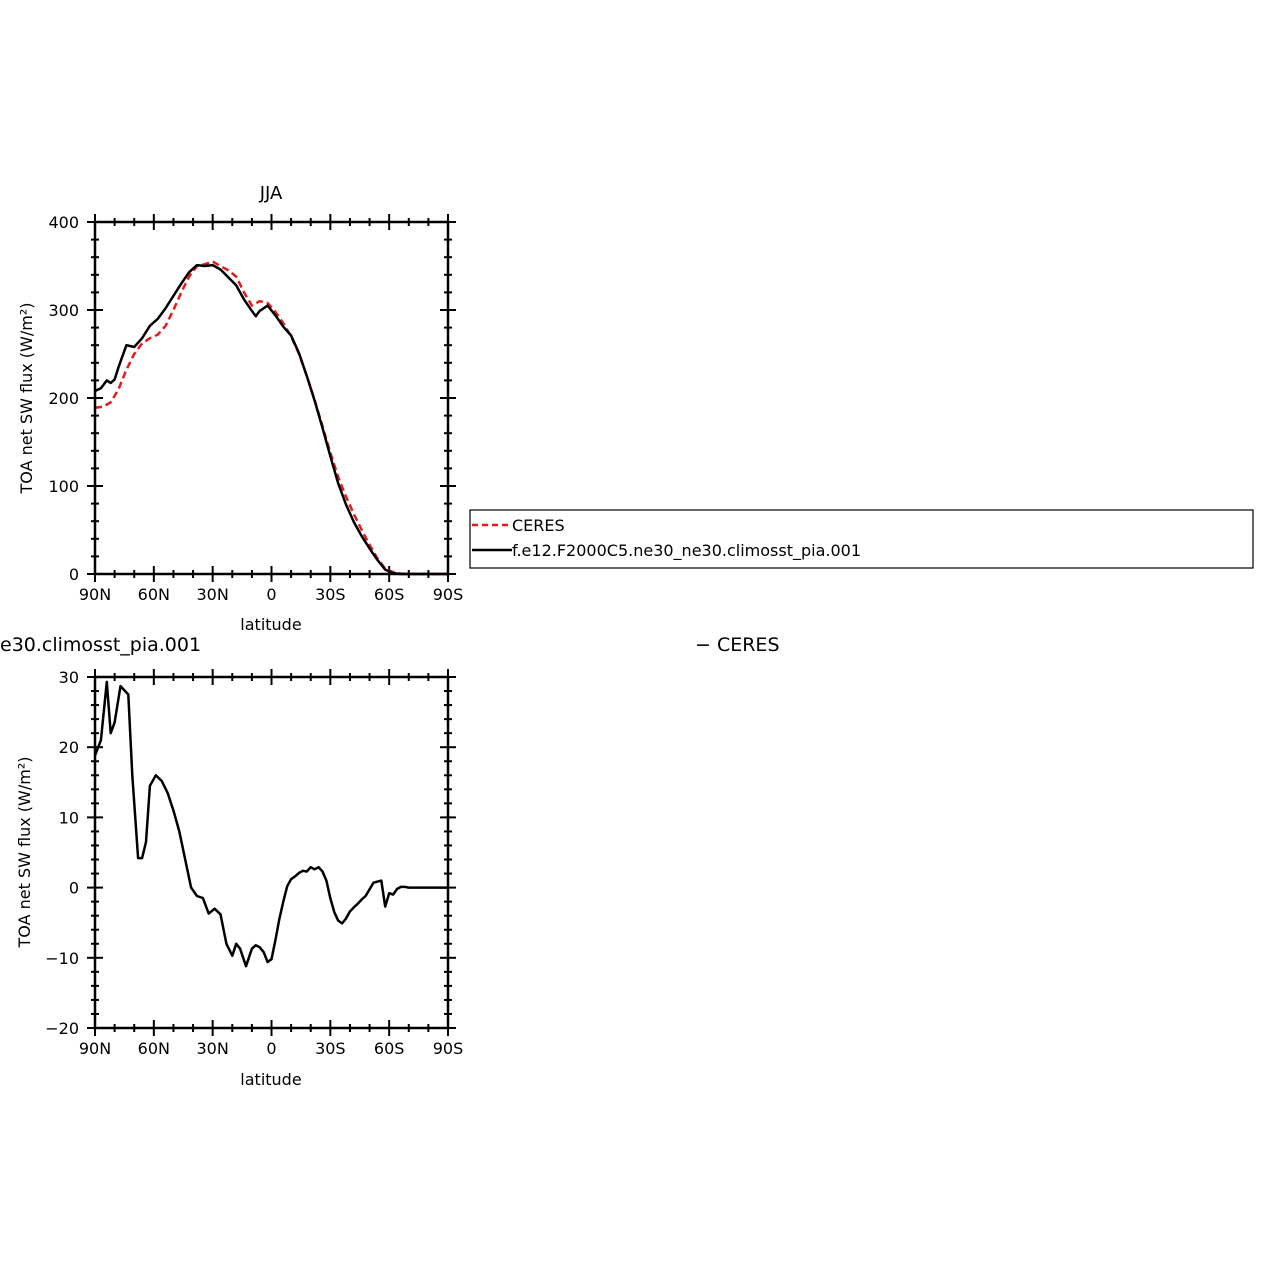 The width and height of the screenshot is (1272, 1269). What do you see at coordinates (213, 594) in the screenshot?
I see `top-xtick-label: 30N` at bounding box center [213, 594].